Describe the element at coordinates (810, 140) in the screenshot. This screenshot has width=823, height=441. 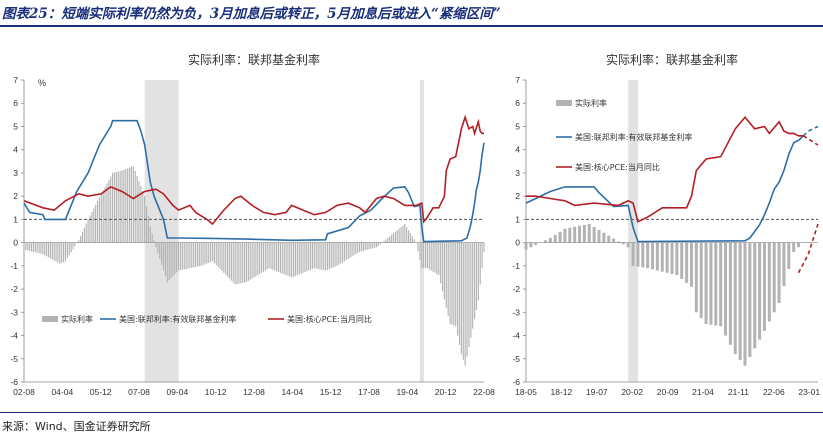
I see `core-pce-line-forecast` at that location.